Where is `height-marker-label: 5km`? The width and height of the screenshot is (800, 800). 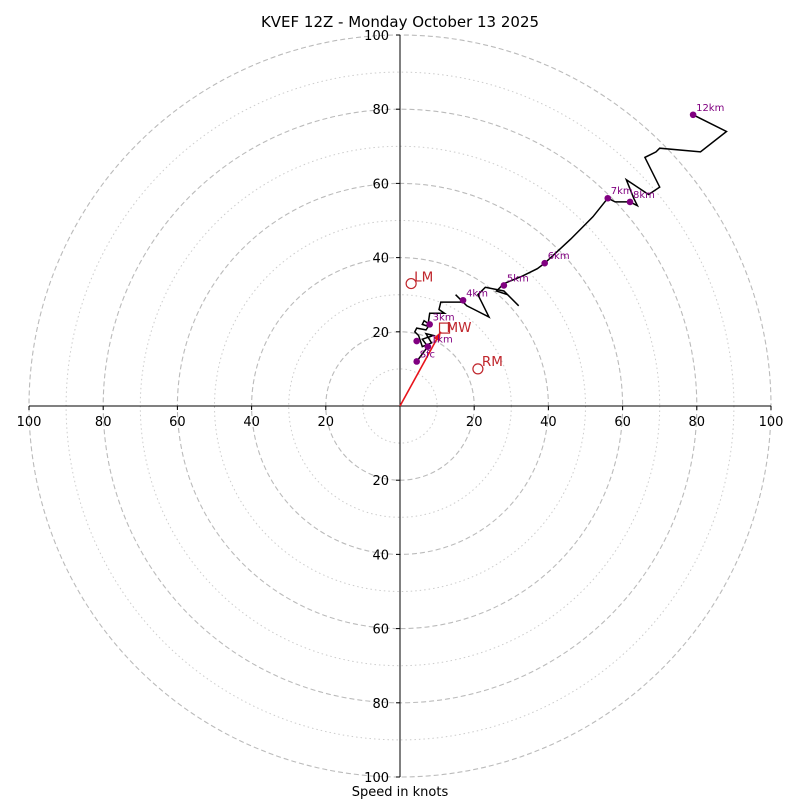 height-marker-label: 5km is located at coordinates (518, 278).